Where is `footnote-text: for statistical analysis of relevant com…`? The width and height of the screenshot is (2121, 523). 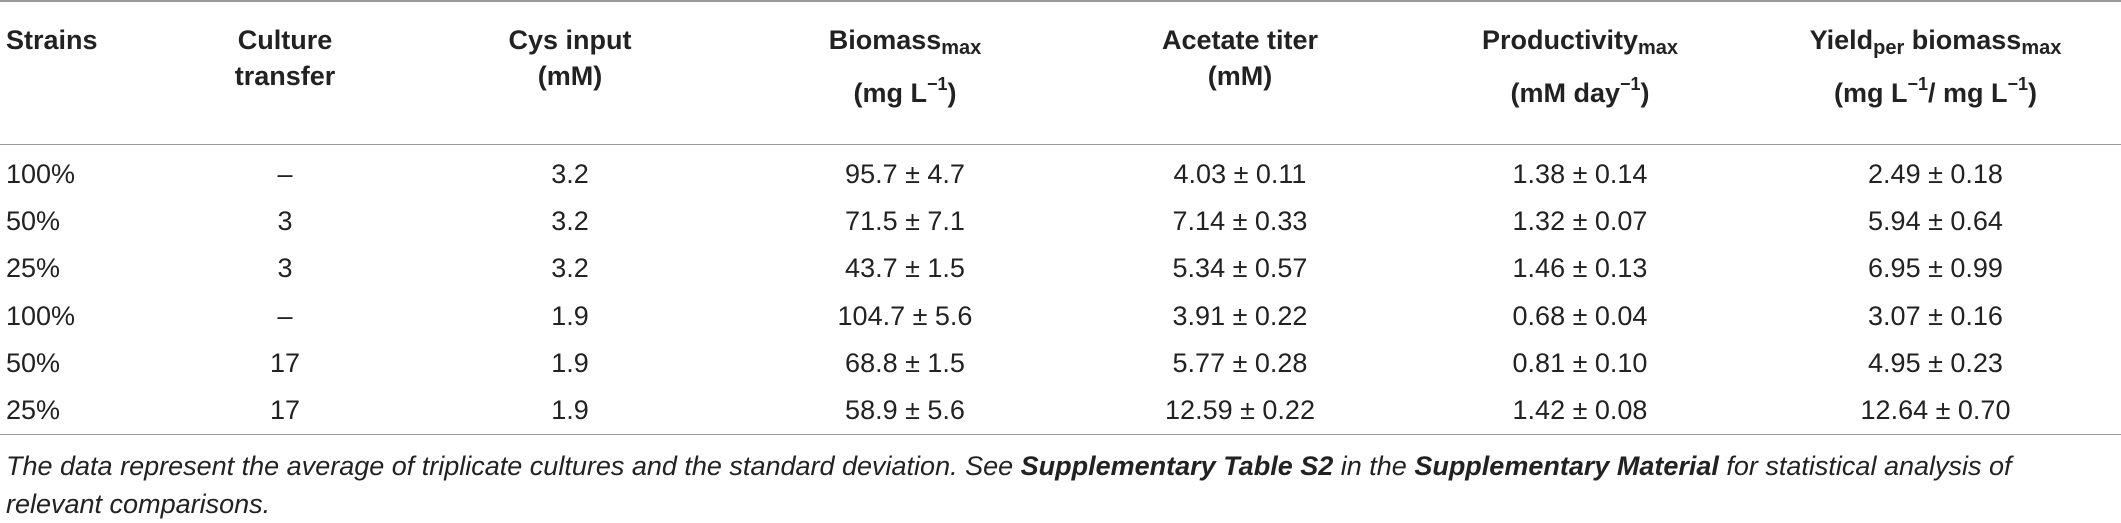 footnote-text: for statistical analysis of relevant com… is located at coordinates (1009, 485).